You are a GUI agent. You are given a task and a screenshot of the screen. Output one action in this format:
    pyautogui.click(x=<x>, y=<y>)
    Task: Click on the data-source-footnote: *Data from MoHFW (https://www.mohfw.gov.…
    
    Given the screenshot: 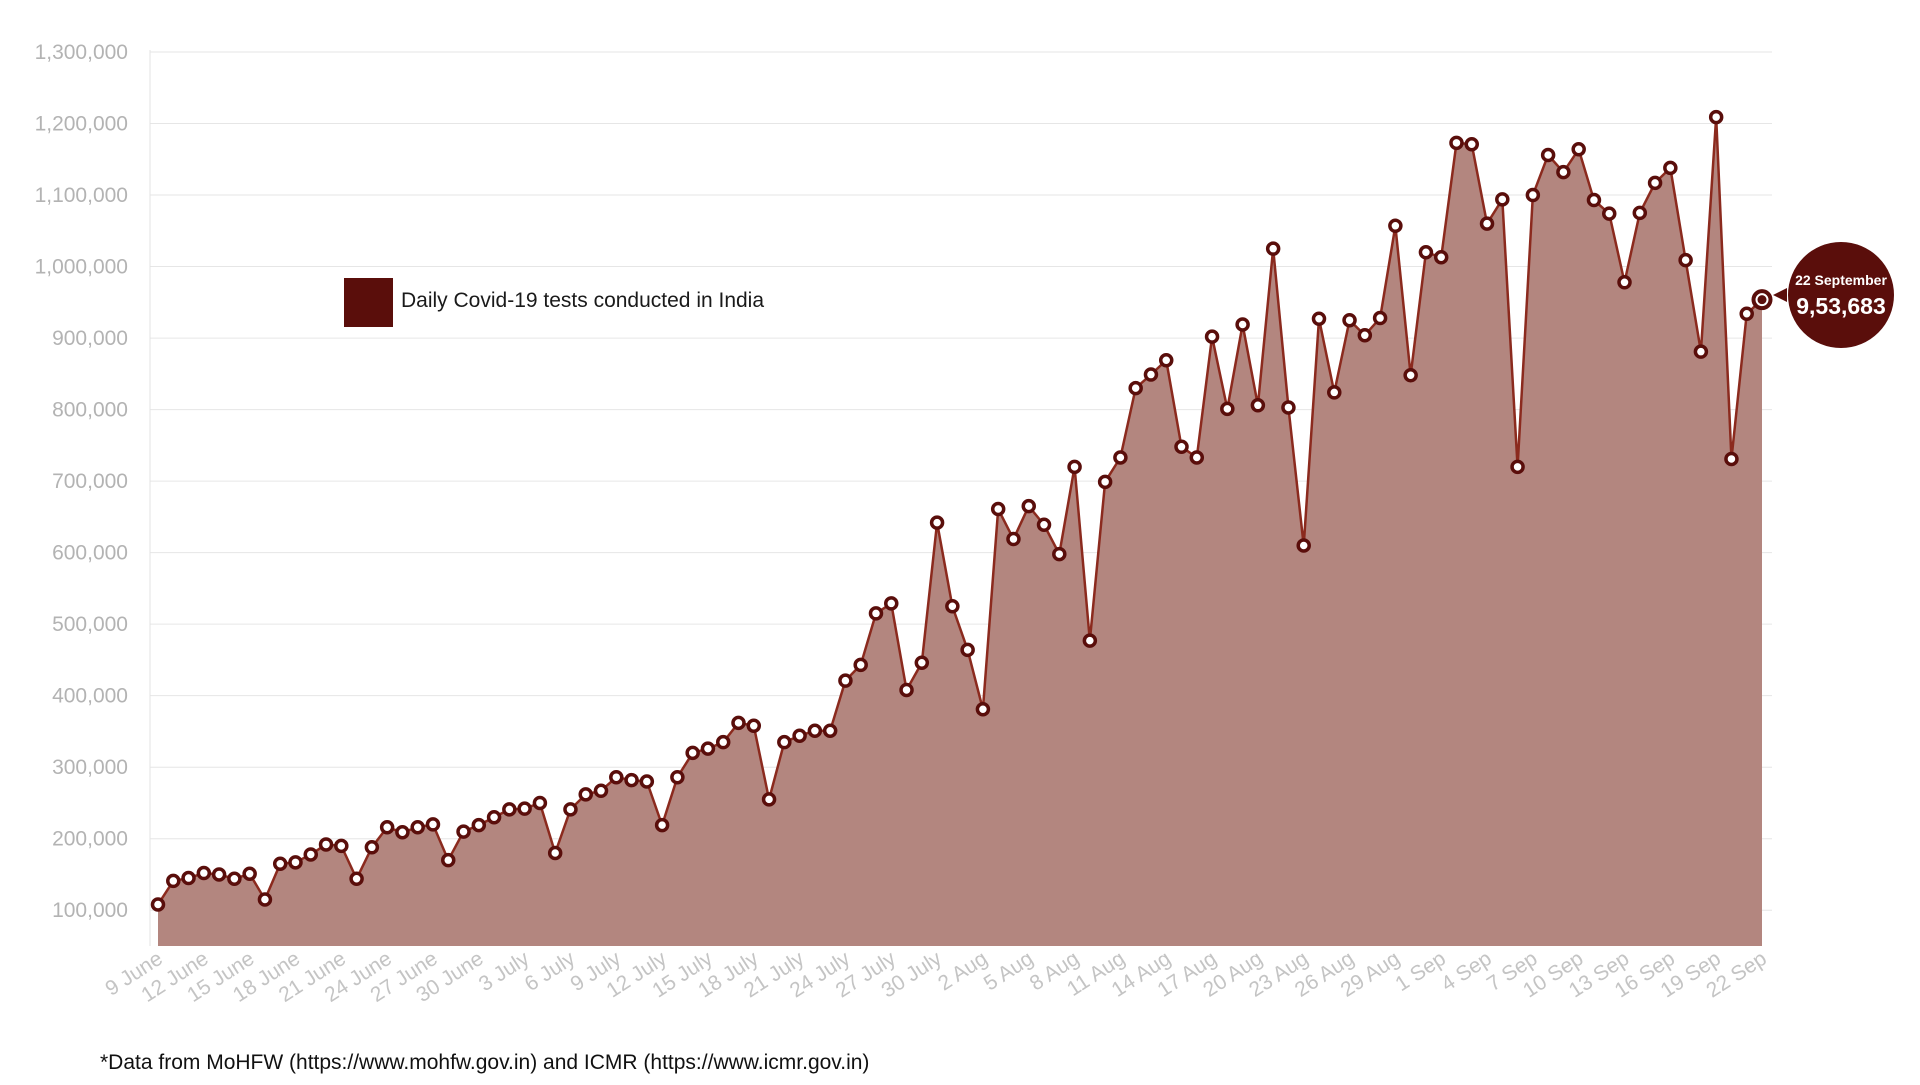 What is the action you would take?
    pyautogui.click(x=485, y=1062)
    